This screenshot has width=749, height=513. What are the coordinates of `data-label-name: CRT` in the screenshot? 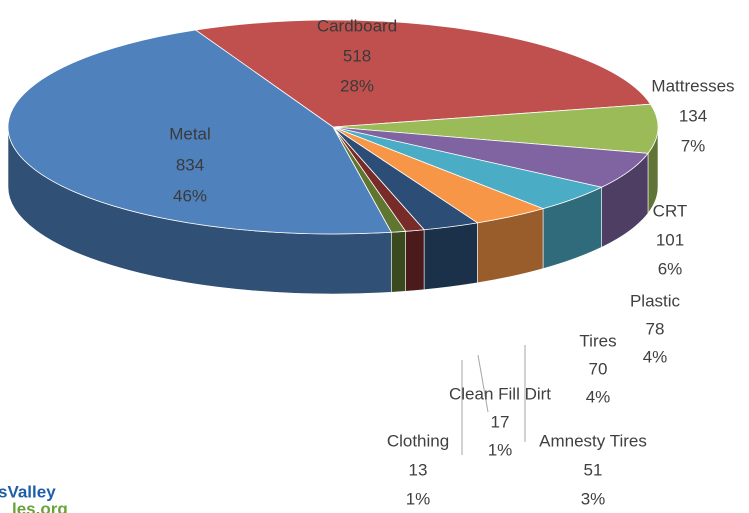 It's located at (670, 210).